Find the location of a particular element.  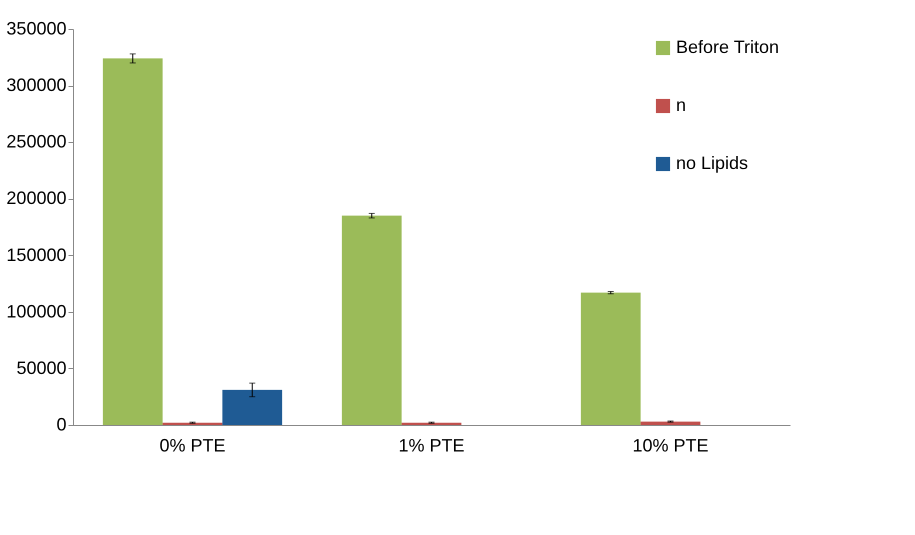

y-tick-label: 0 is located at coordinates (61, 424).